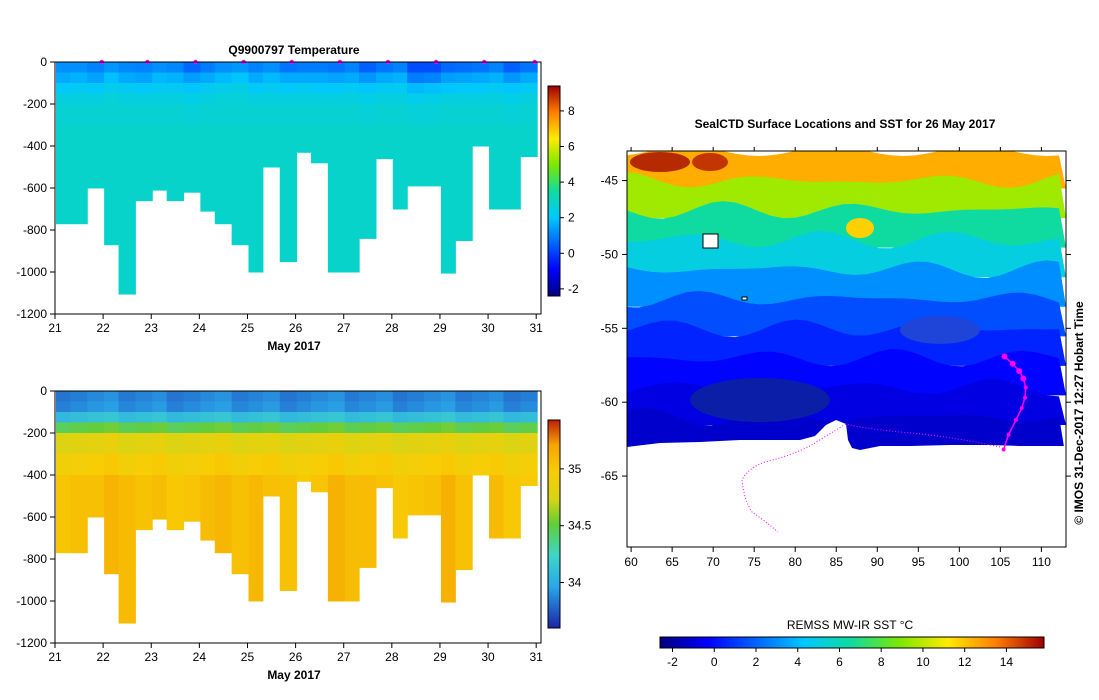 This screenshot has width=1099, height=700. What do you see at coordinates (31, 272) in the screenshot?
I see `y-tick-label: -1000` at bounding box center [31, 272].